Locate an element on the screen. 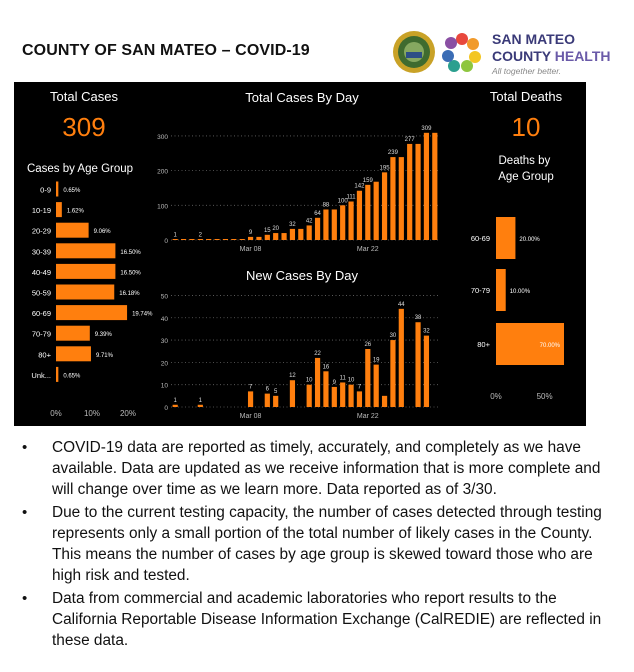 The image size is (634, 672). total-deaths-label: Total Deaths is located at coordinates (526, 96).